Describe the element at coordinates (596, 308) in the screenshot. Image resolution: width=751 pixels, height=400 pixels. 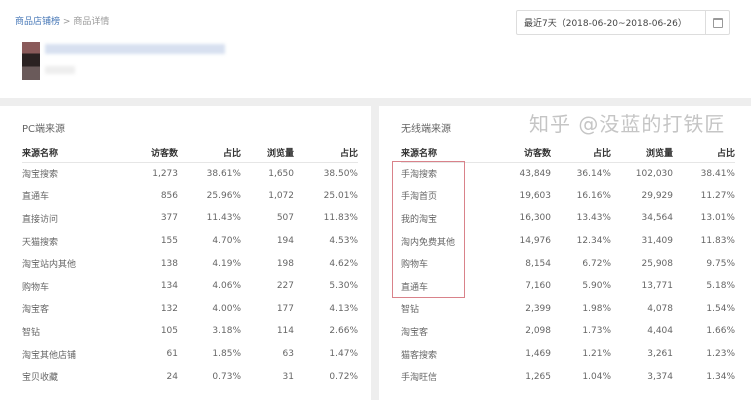
I see `value-cell: 1.98%` at that location.